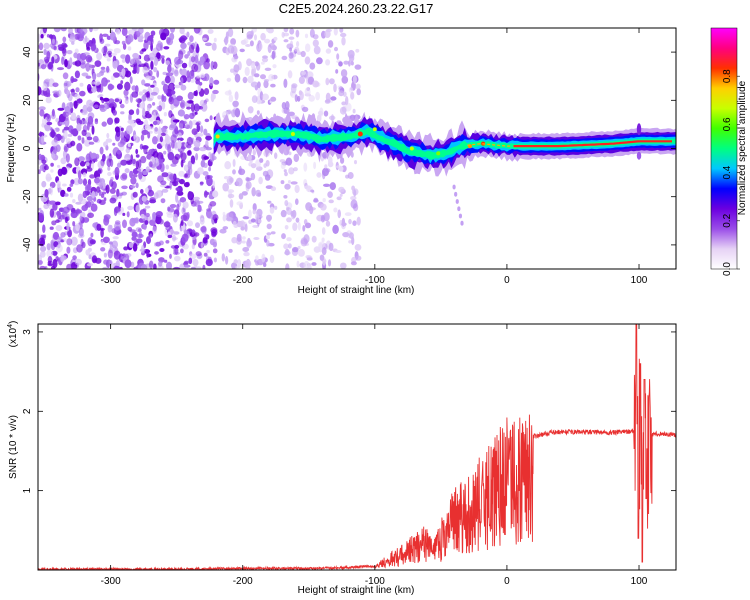 This screenshot has height=600, width=750. Describe the element at coordinates (438, 153) in the screenshot. I see `heatmap-peak` at that location.